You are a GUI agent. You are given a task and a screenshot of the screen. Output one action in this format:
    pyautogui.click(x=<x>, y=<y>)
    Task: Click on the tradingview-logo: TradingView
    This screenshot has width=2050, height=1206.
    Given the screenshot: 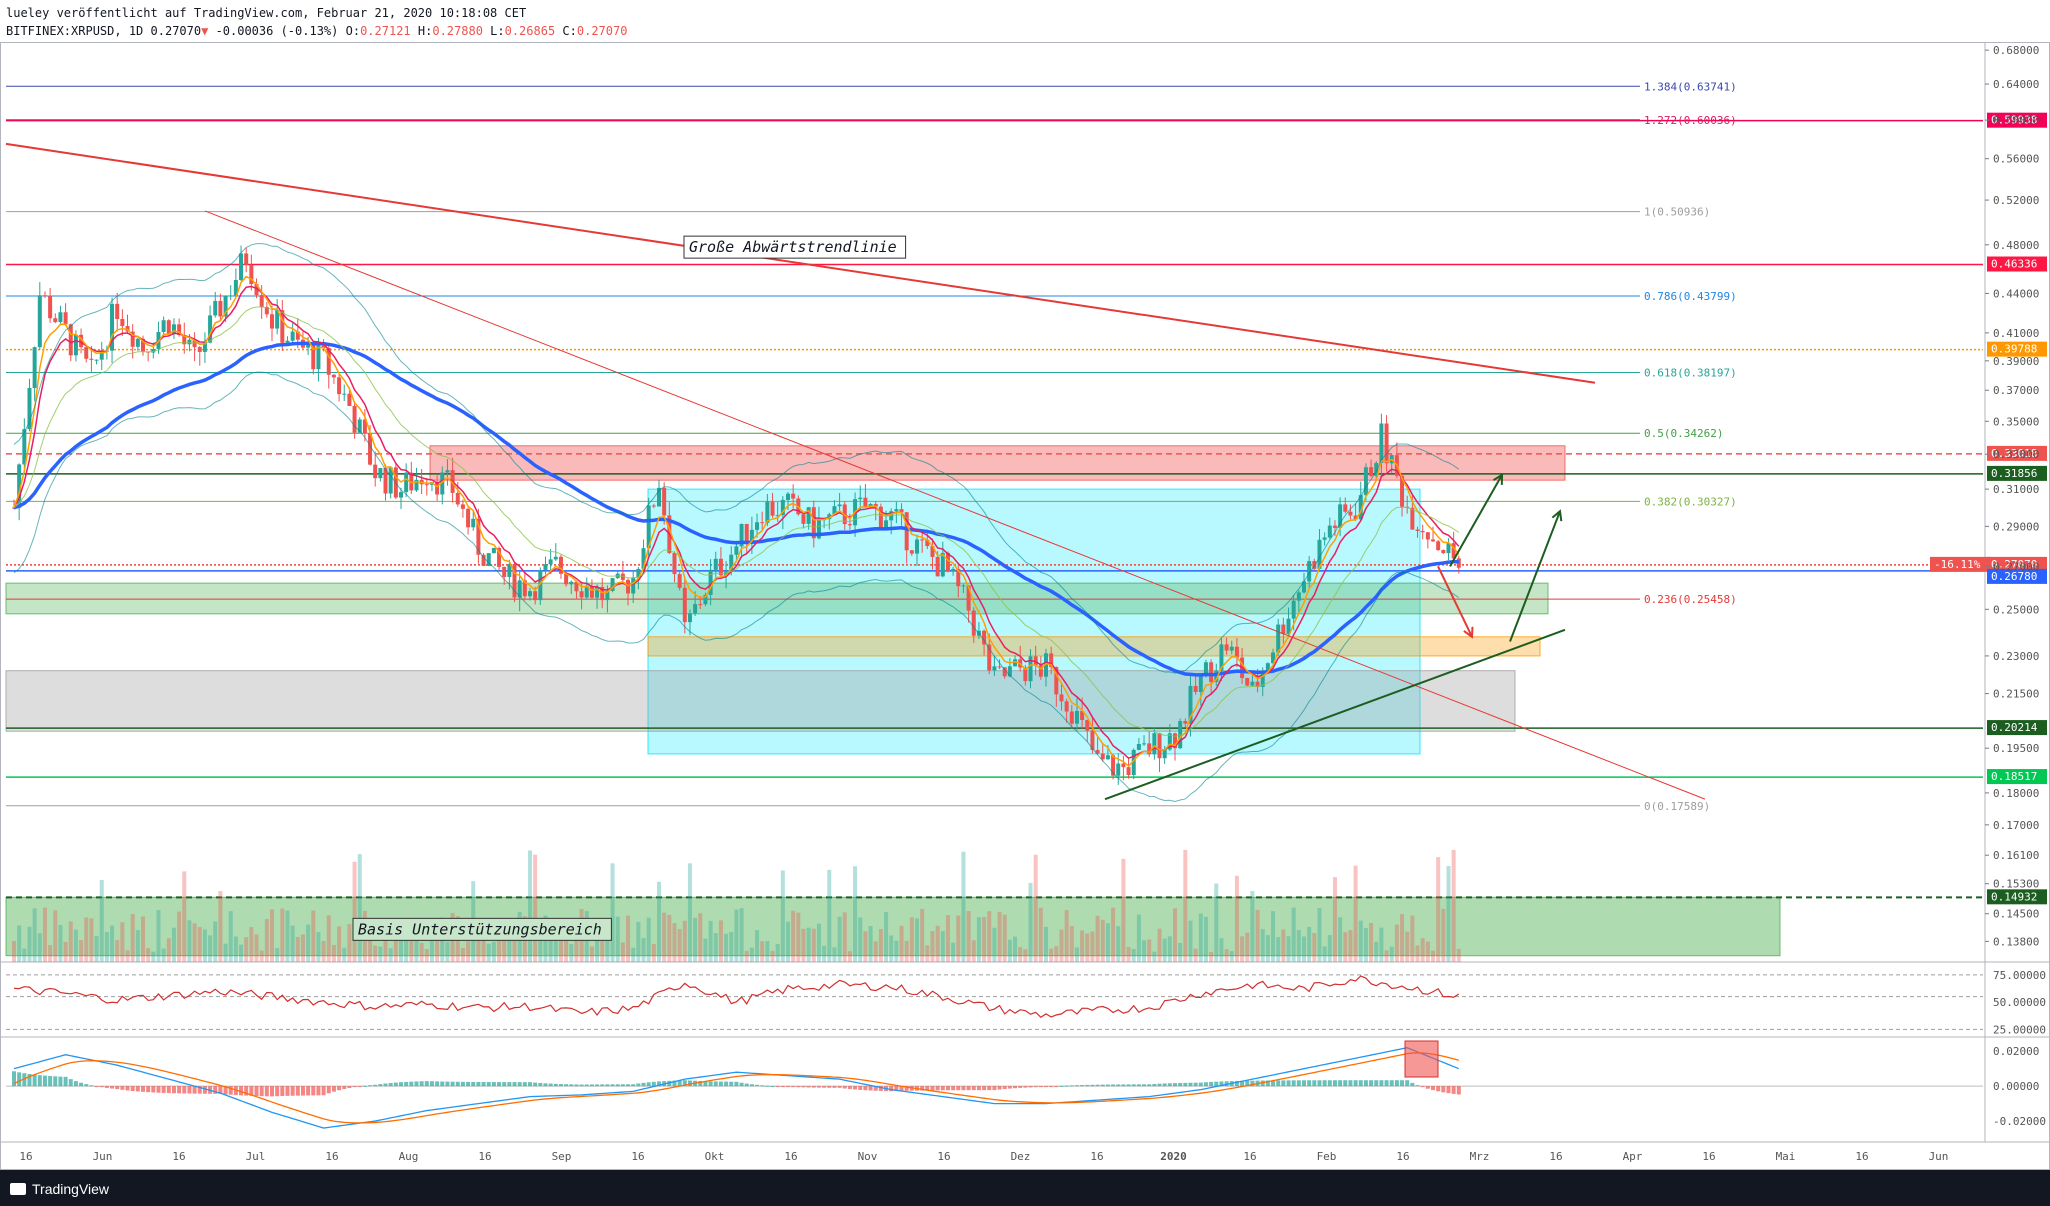 What is the action you would take?
    pyautogui.click(x=59, y=1189)
    